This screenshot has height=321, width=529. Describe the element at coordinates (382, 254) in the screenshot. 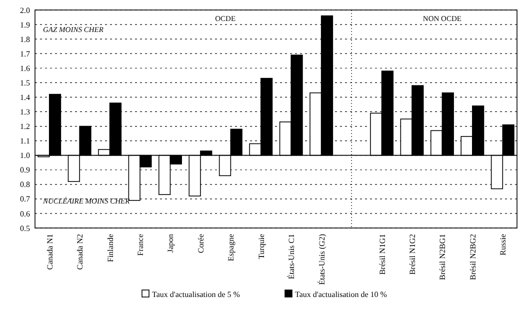

I see `x-tick-label: Brésil N1G1` at that location.